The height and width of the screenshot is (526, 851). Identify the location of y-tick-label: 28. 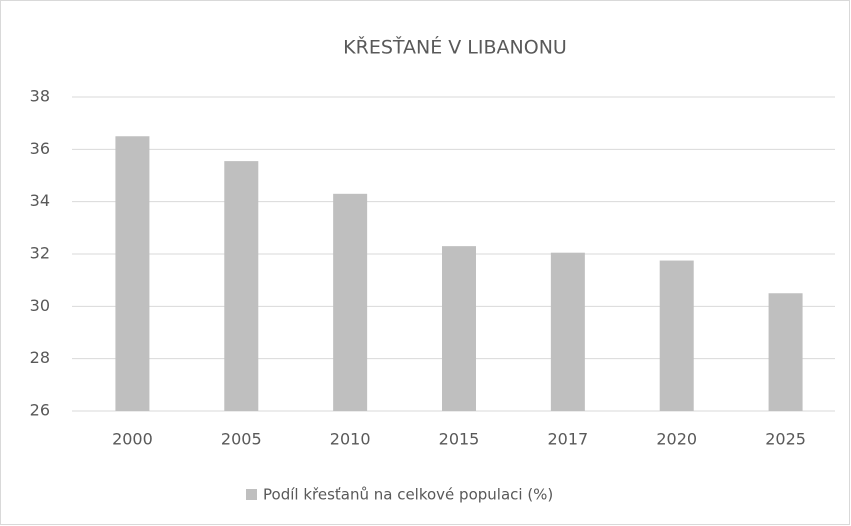
(40, 357).